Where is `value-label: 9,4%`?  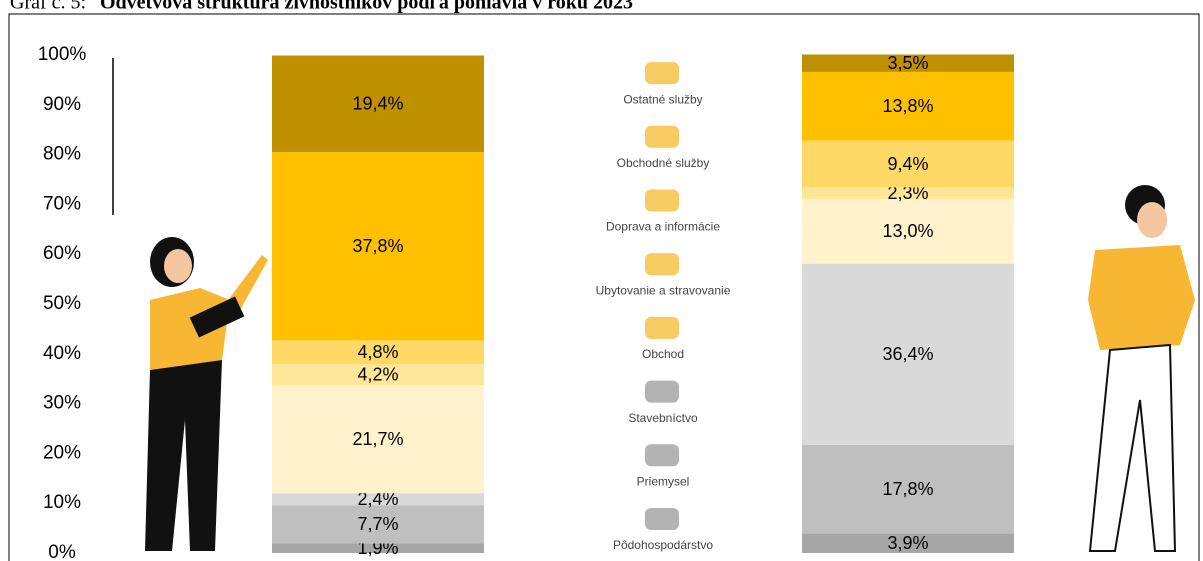
value-label: 9,4% is located at coordinates (907, 164).